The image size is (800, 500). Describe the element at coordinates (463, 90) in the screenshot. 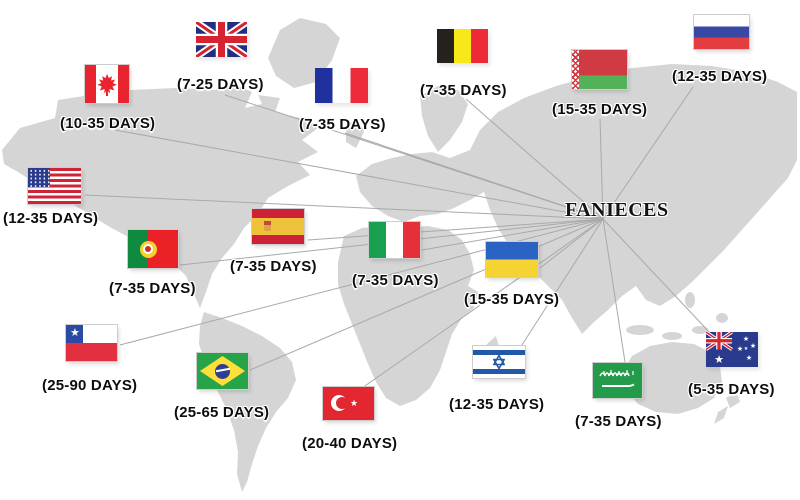

I see `belgium-days-label: (7-35 DAYS)` at that location.